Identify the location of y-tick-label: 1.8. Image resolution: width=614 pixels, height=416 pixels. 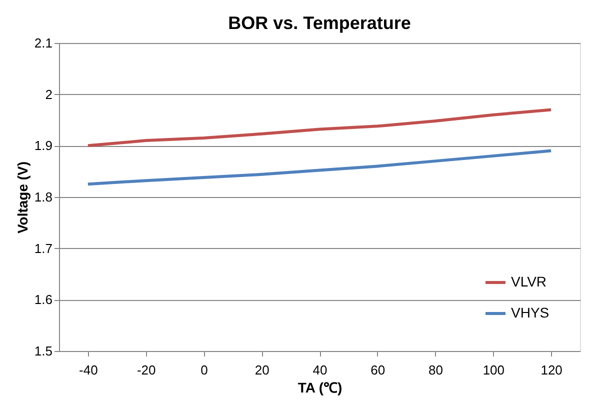
(43, 197).